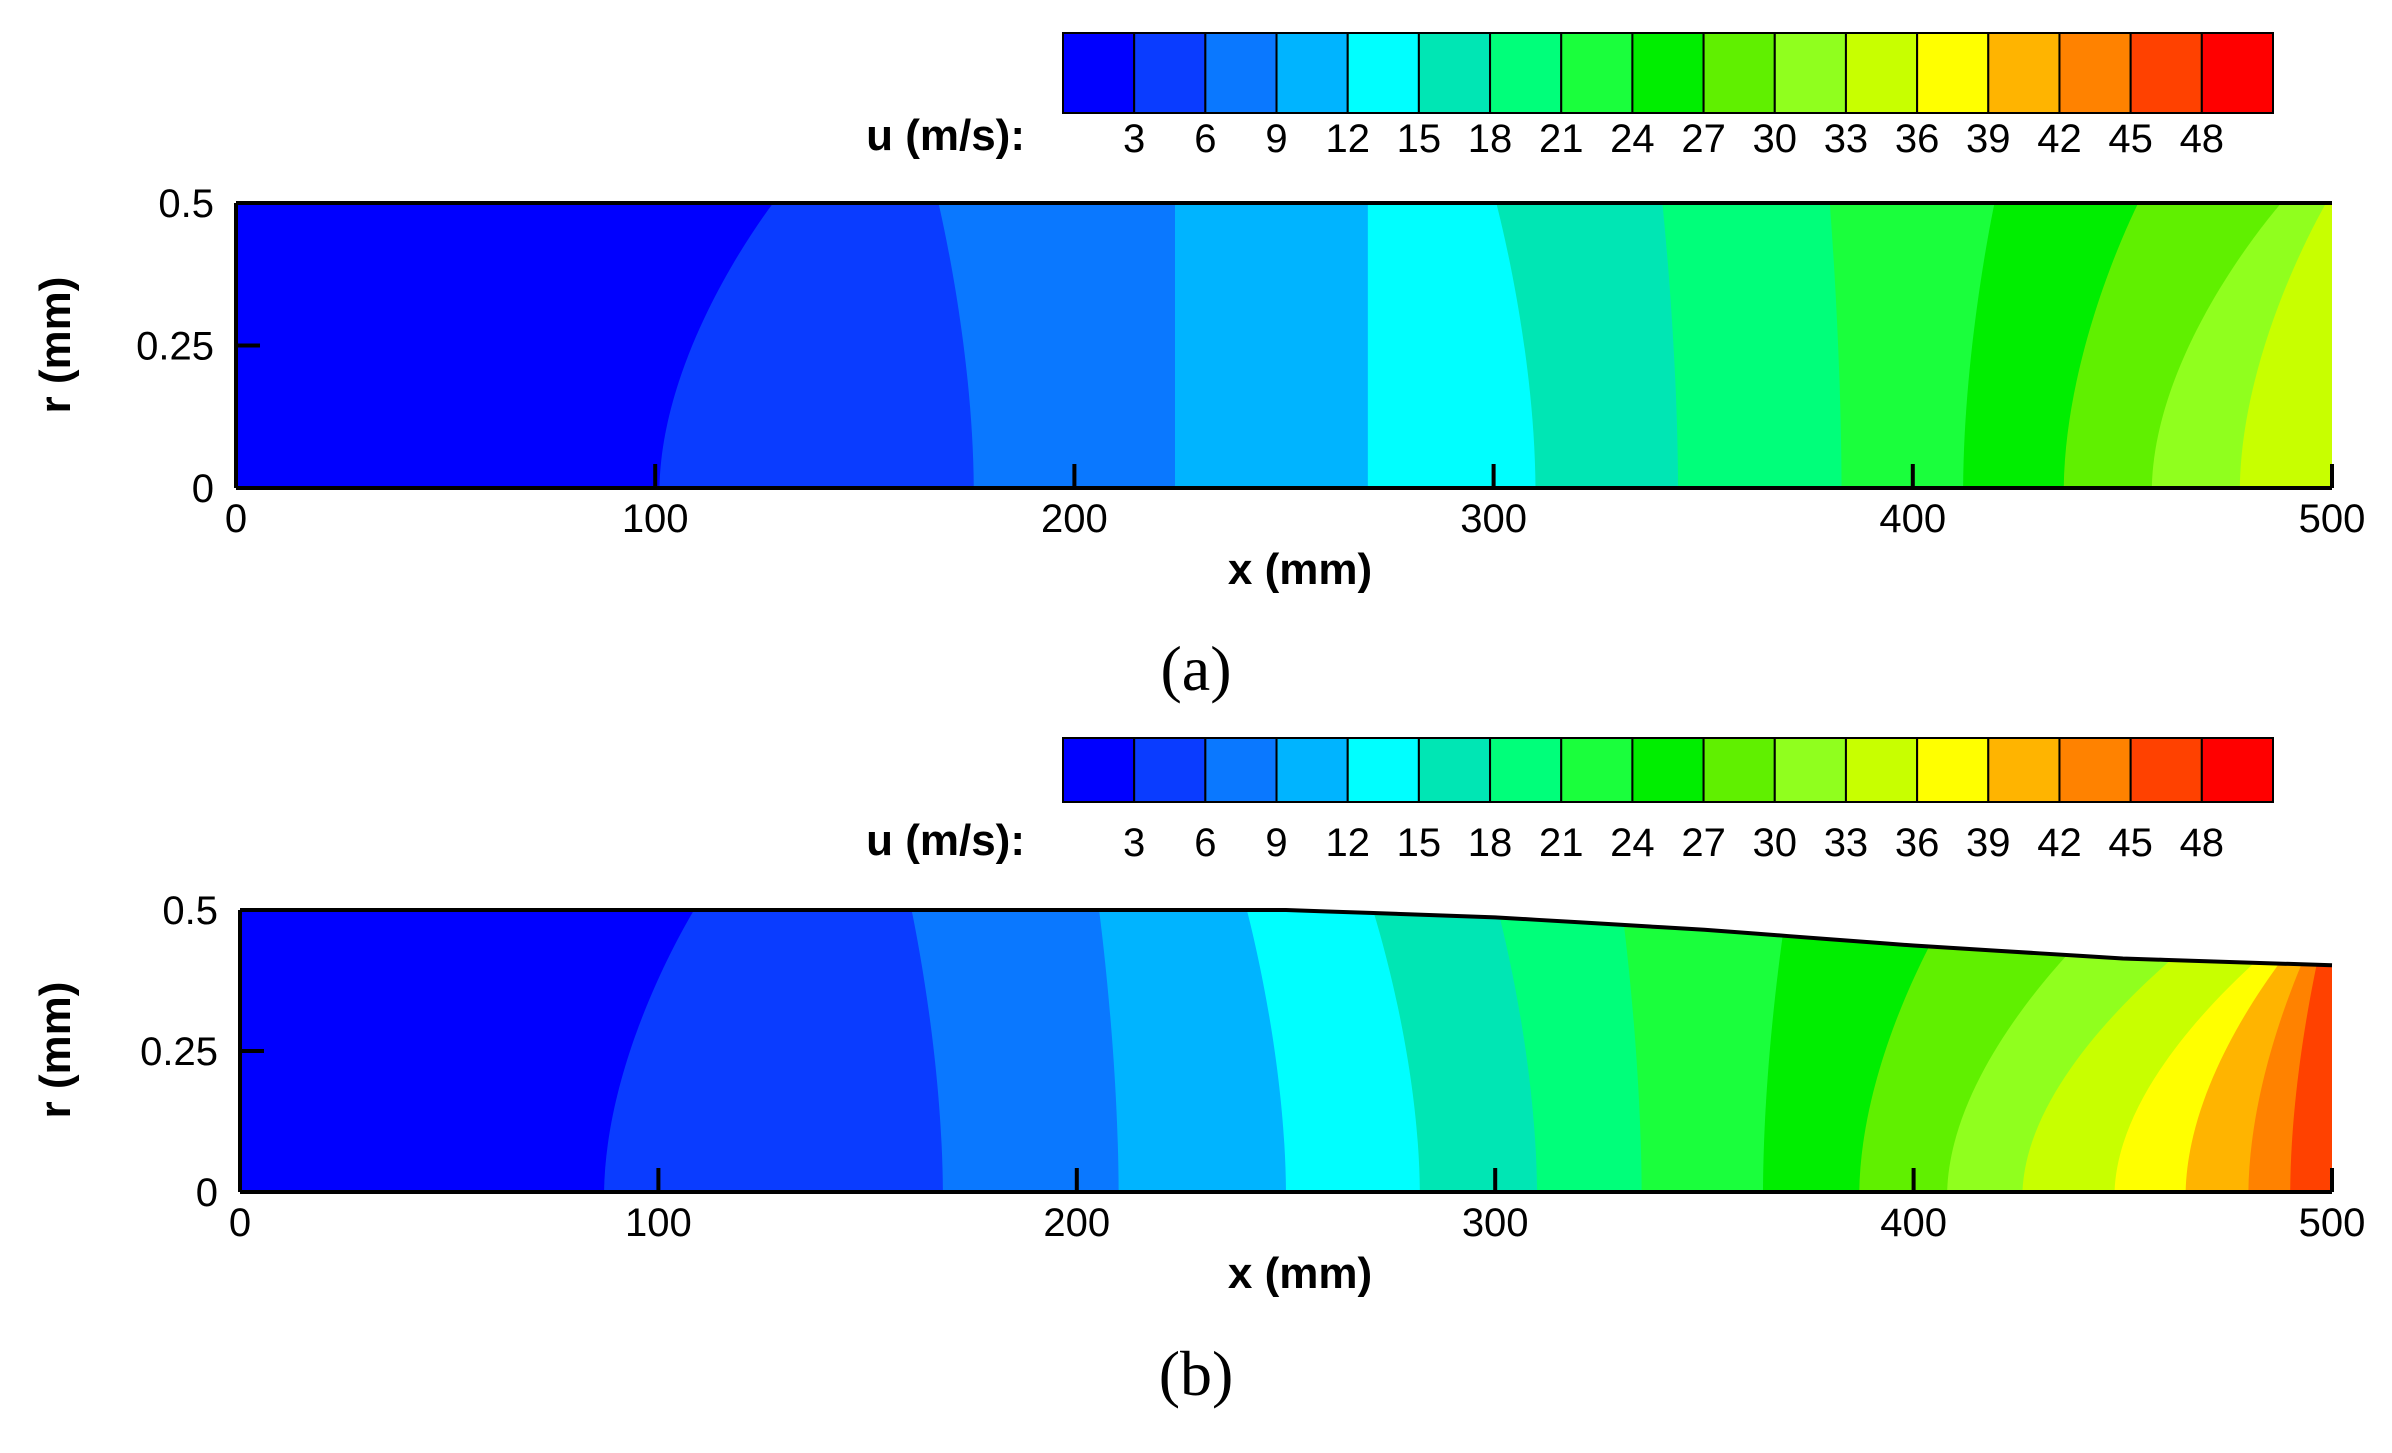 This screenshot has height=1453, width=2392. Describe the element at coordinates (1195, 668) in the screenshot. I see `panel-label-a: (a)` at that location.